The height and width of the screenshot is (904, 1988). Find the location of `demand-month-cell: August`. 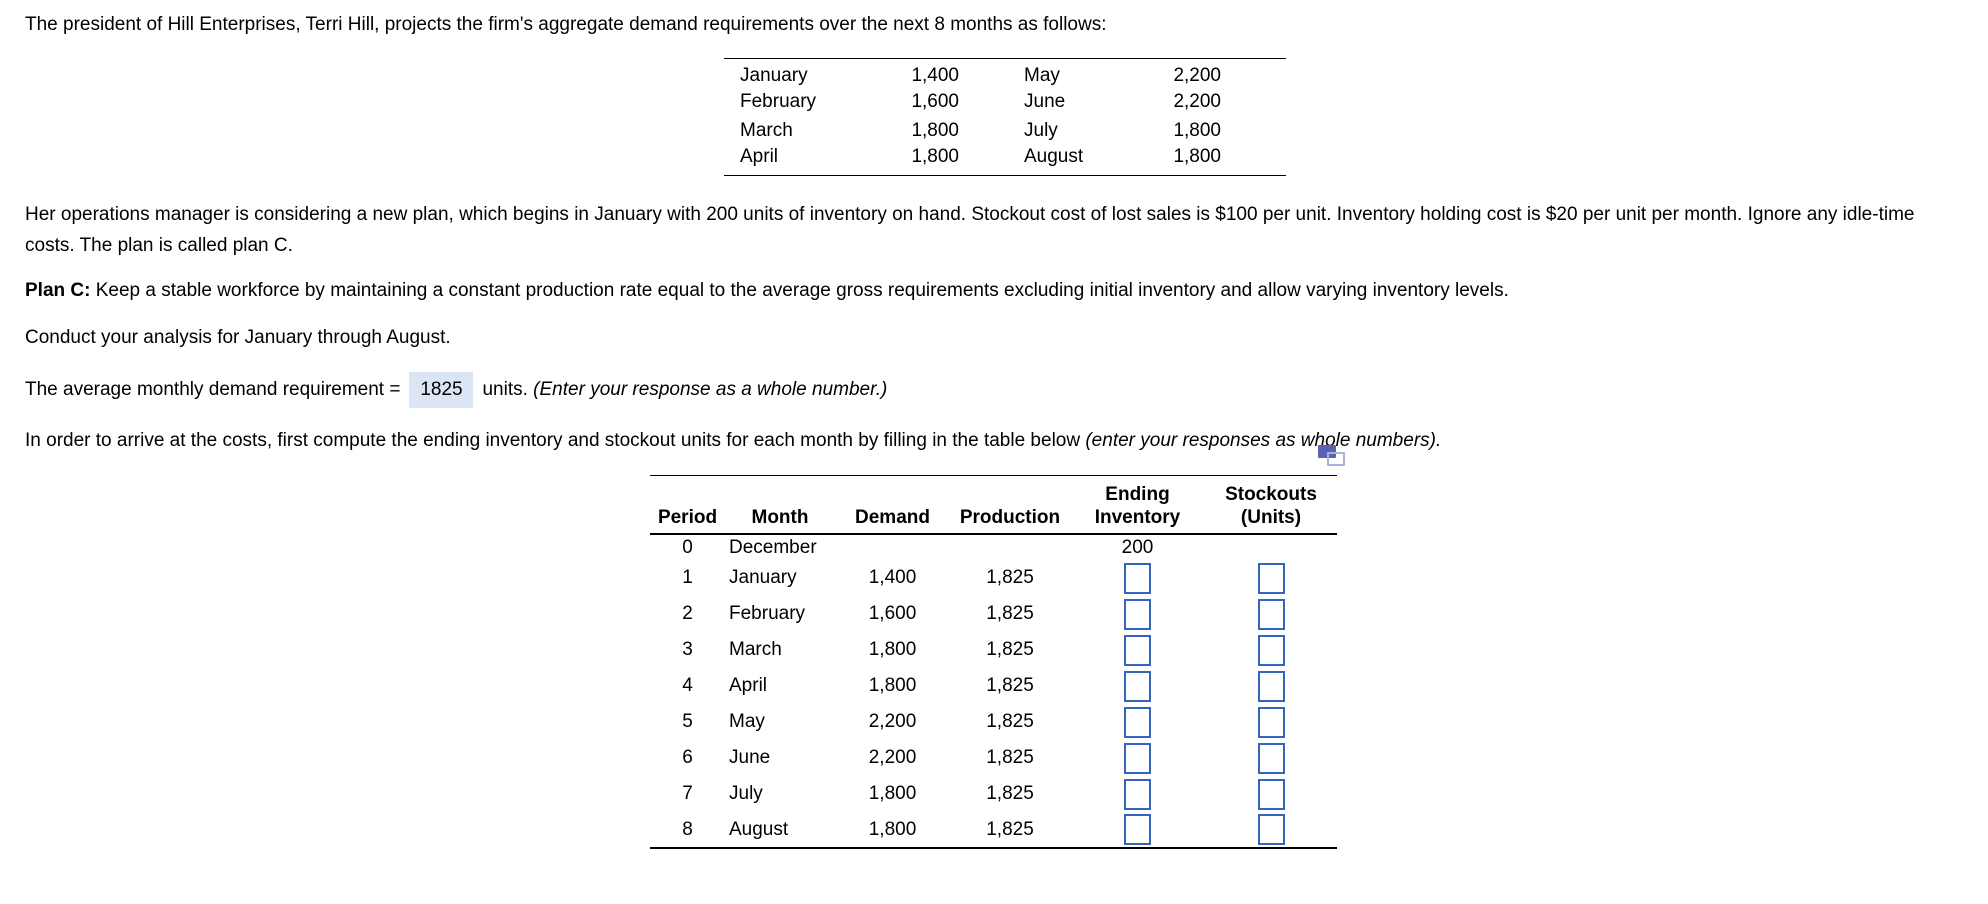

demand-month-cell: August is located at coordinates (1054, 156).